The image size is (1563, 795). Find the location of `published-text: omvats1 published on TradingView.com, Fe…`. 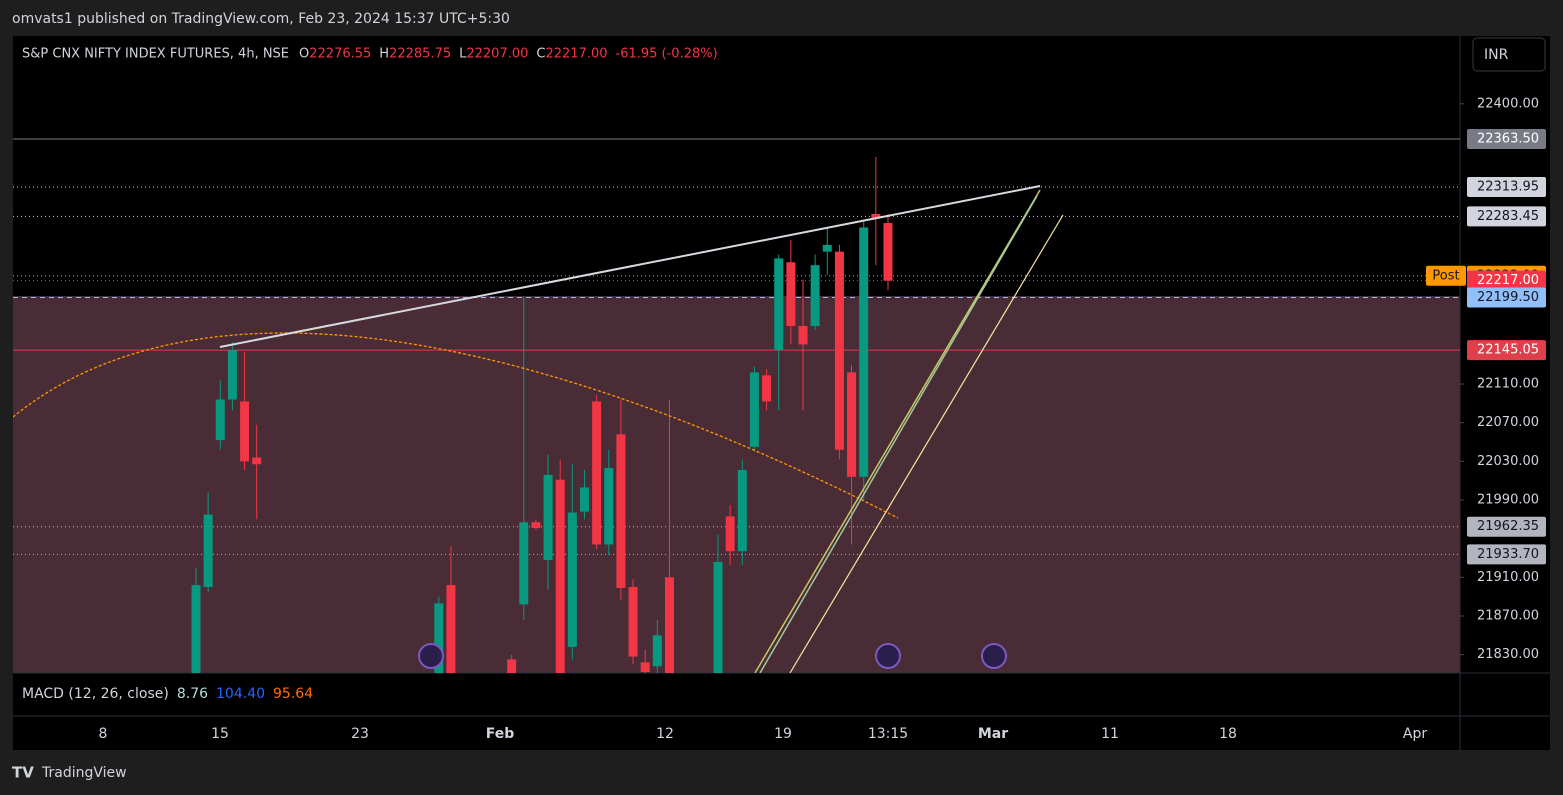

published-text: omvats1 published on TradingView.com, Fe… is located at coordinates (261, 19).